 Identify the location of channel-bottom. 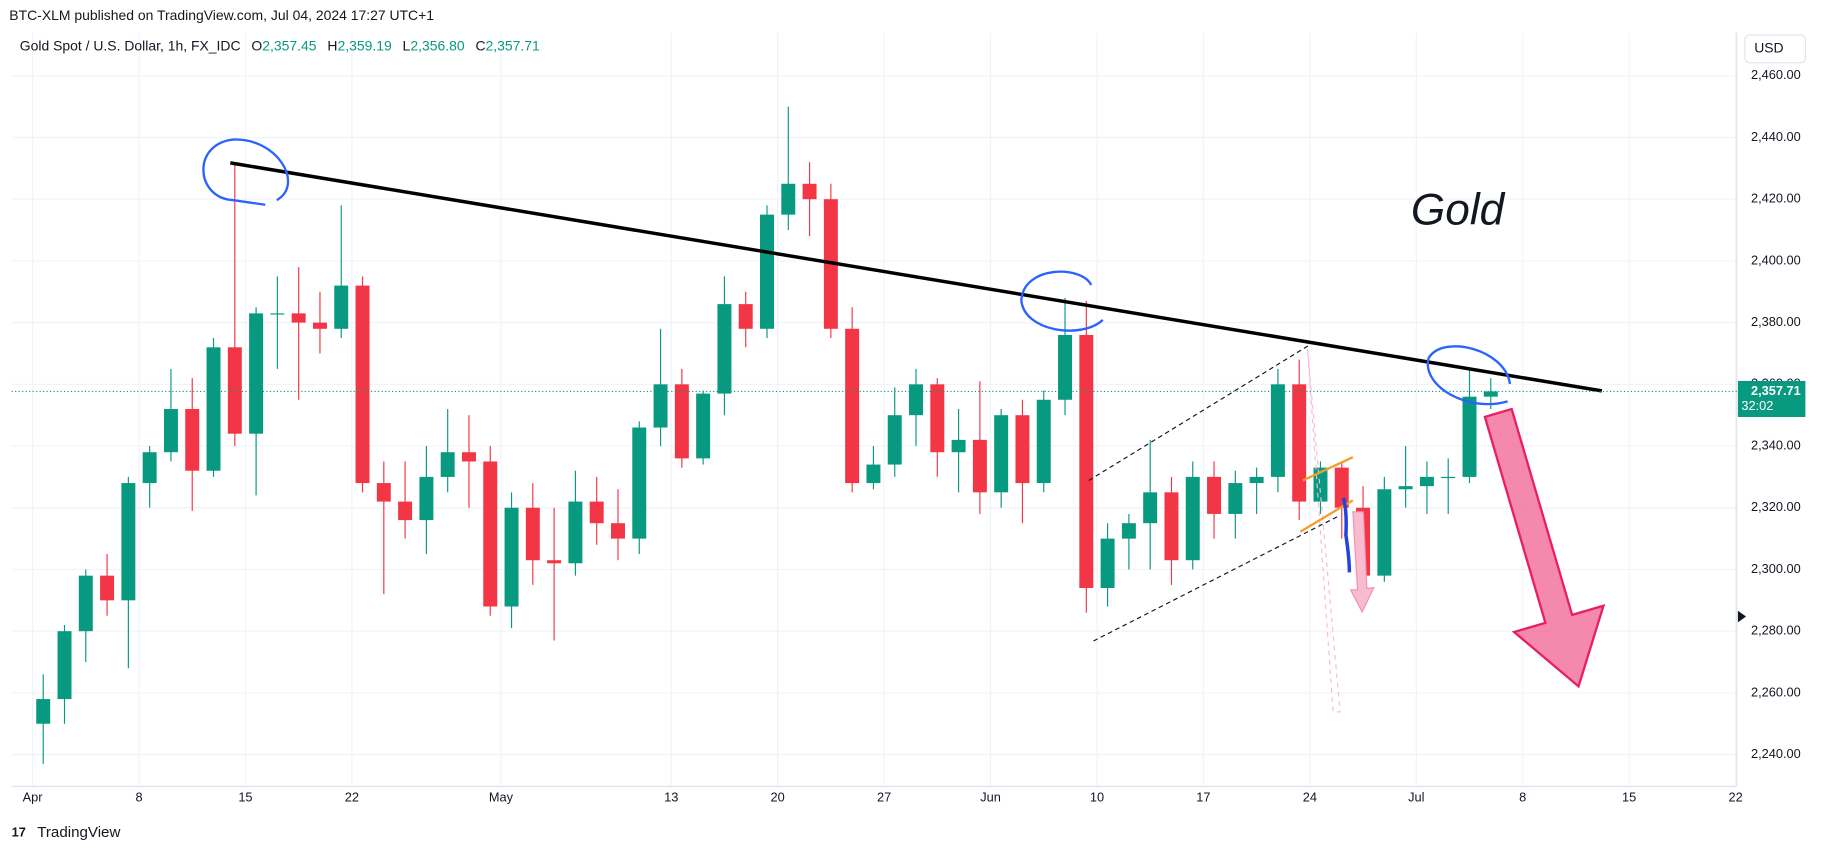
(1216, 578).